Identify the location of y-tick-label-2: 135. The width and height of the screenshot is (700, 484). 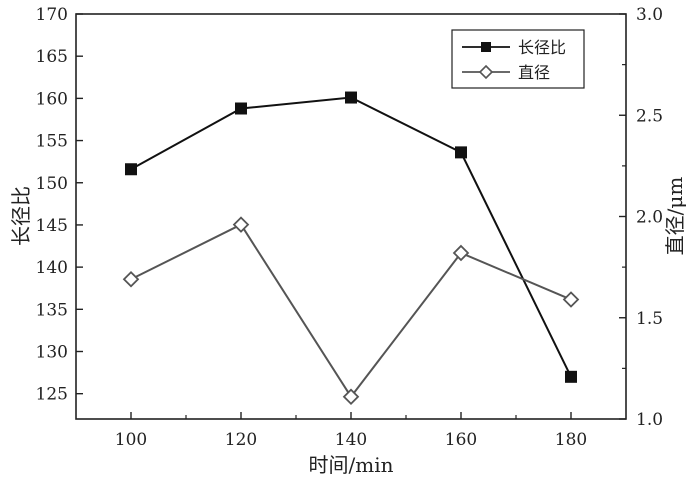
(52, 310).